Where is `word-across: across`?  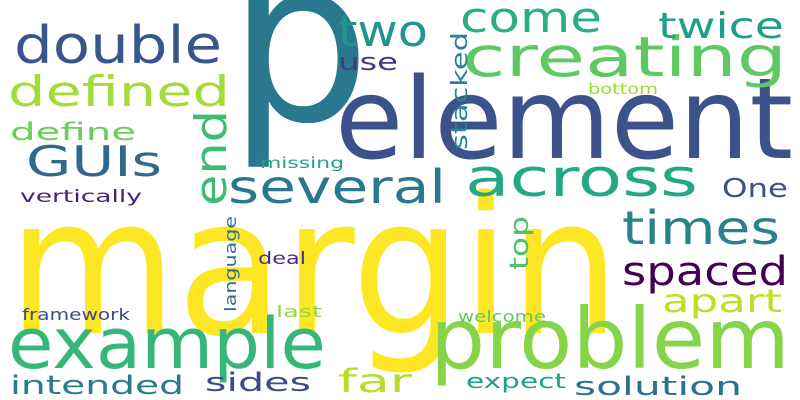 word-across: across is located at coordinates (581, 179).